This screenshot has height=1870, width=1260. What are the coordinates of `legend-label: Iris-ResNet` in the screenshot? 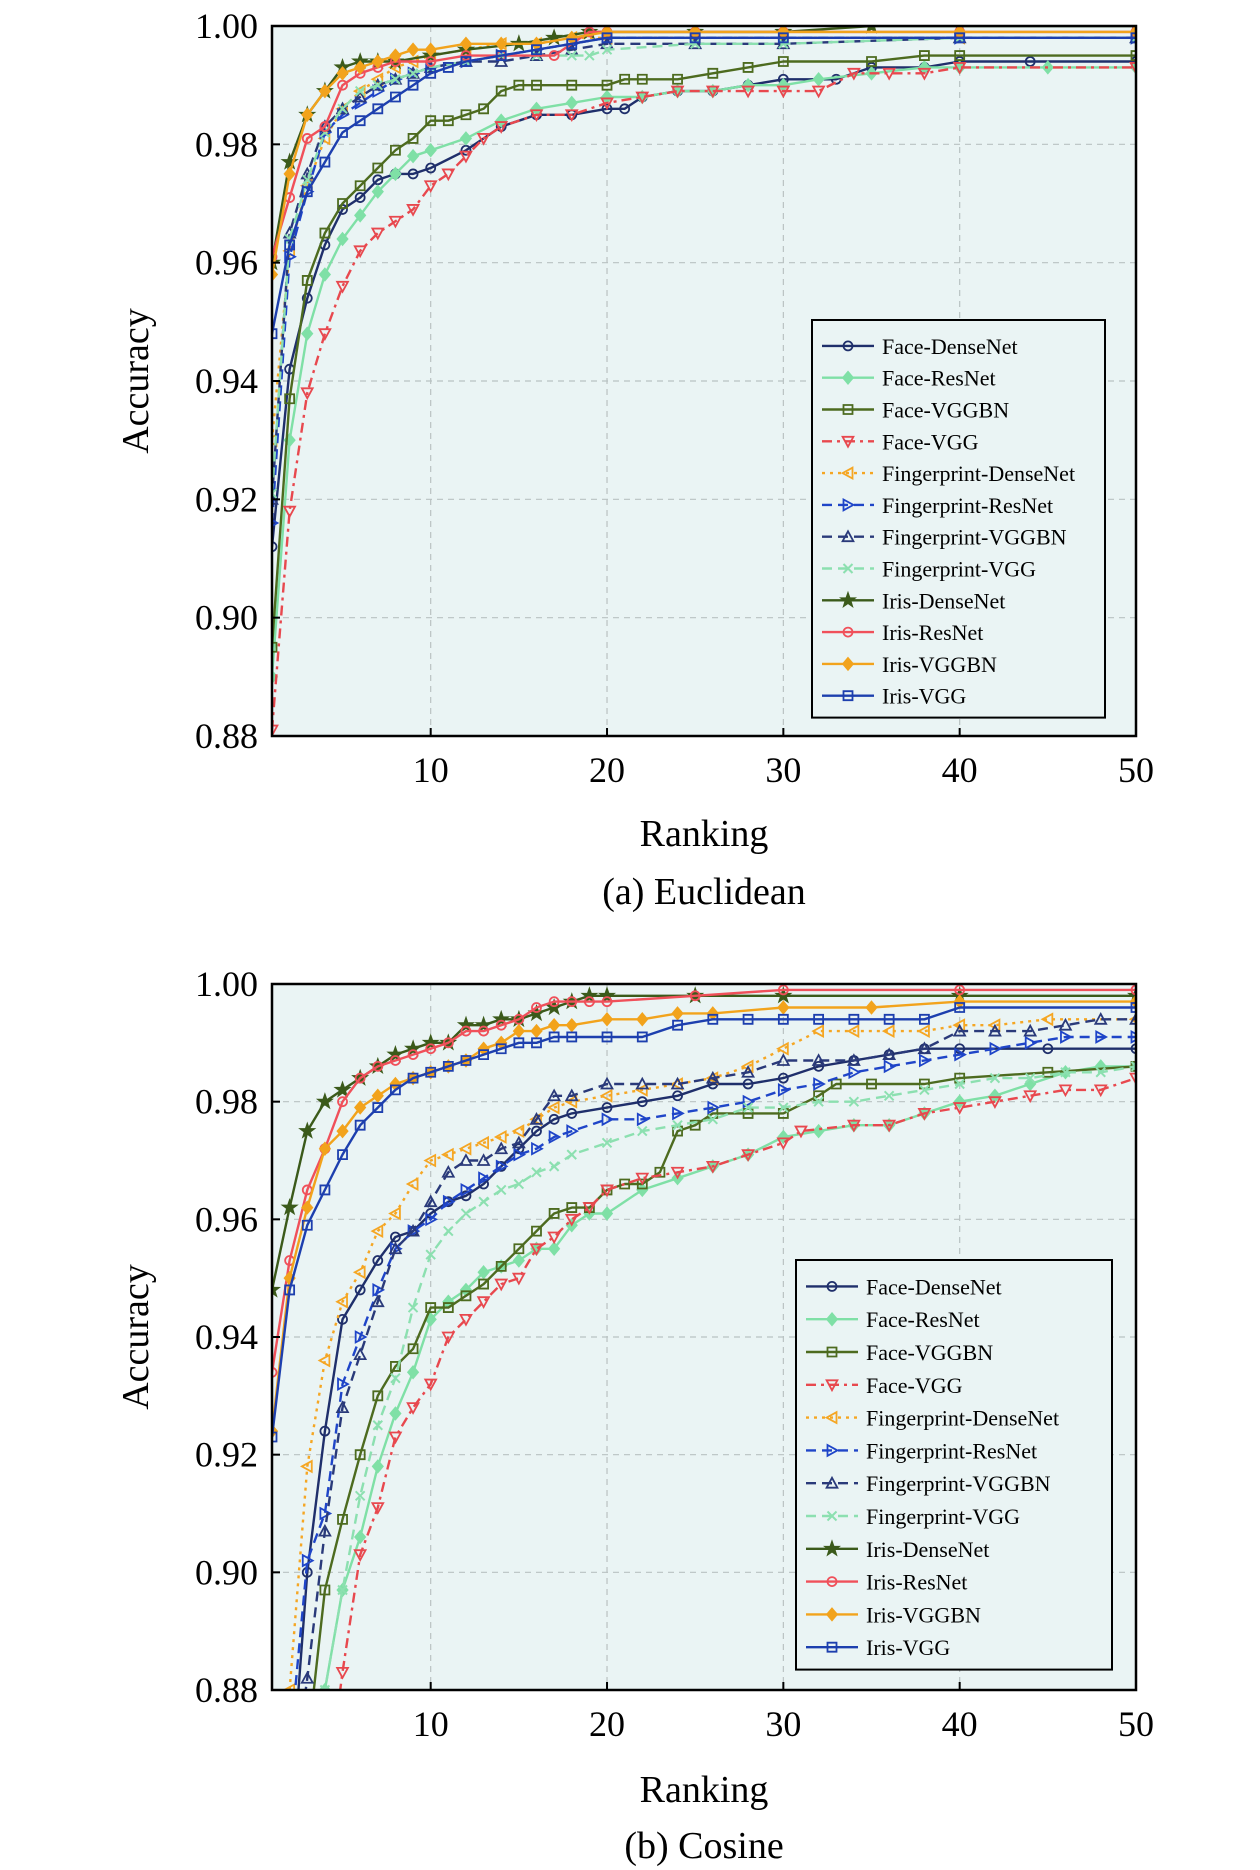 It's located at (916, 1582).